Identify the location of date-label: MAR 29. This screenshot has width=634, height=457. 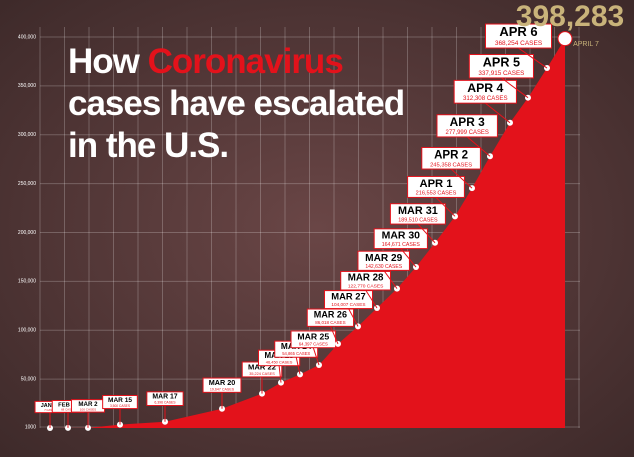
(383, 258).